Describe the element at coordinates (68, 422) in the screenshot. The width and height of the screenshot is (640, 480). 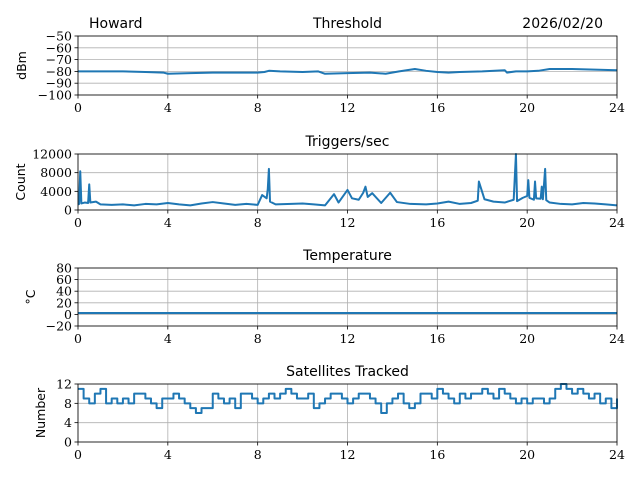
I see `y-tick-label: 4` at that location.